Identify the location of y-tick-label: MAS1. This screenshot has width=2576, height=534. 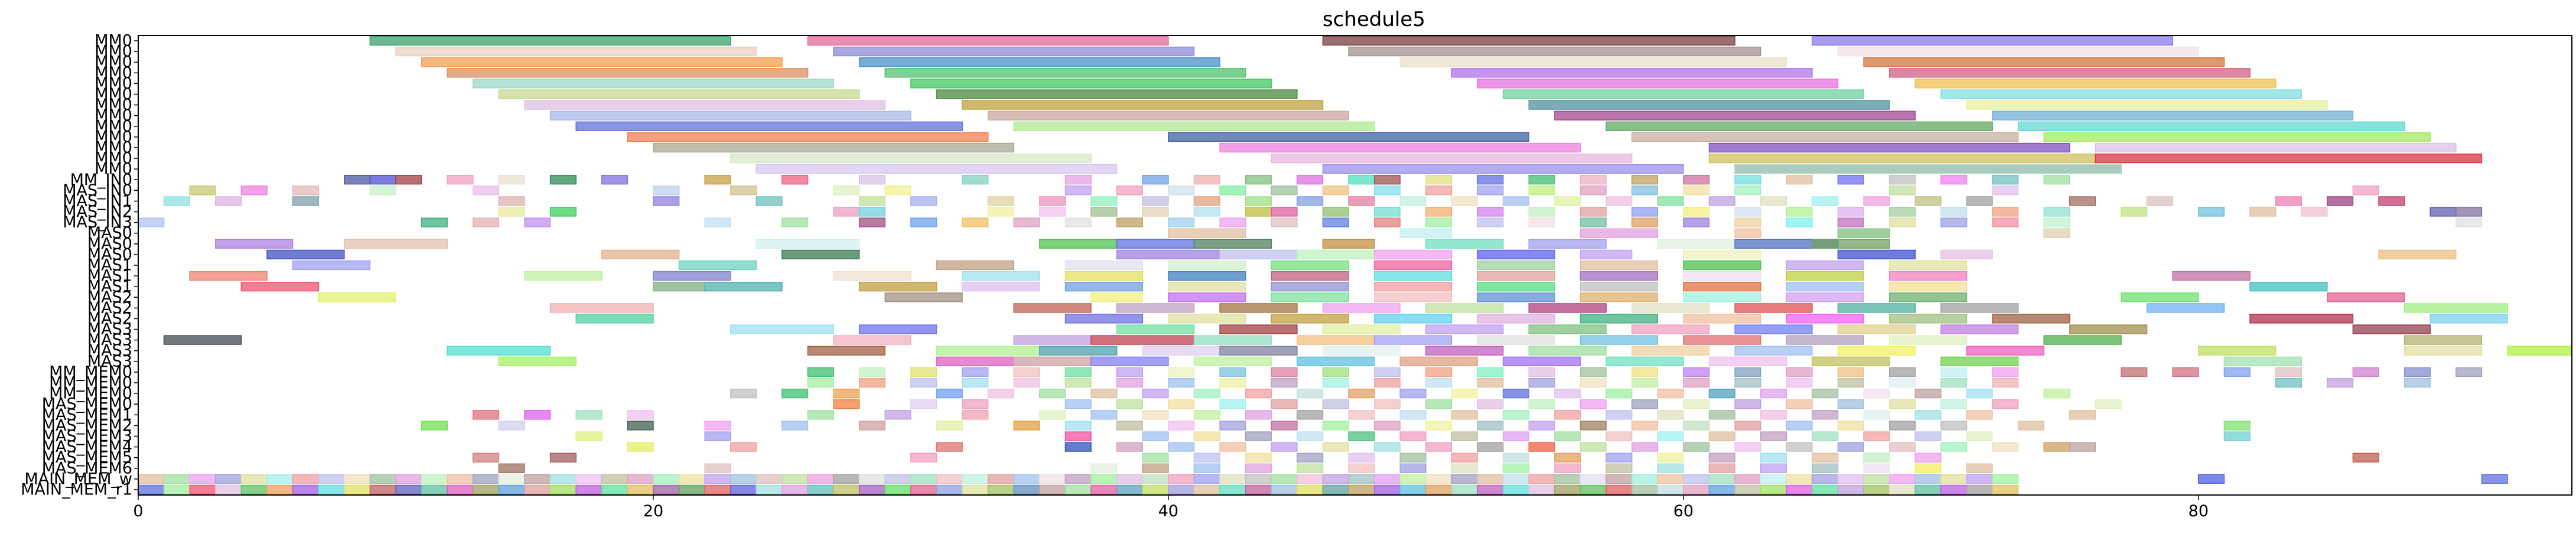
(109, 265).